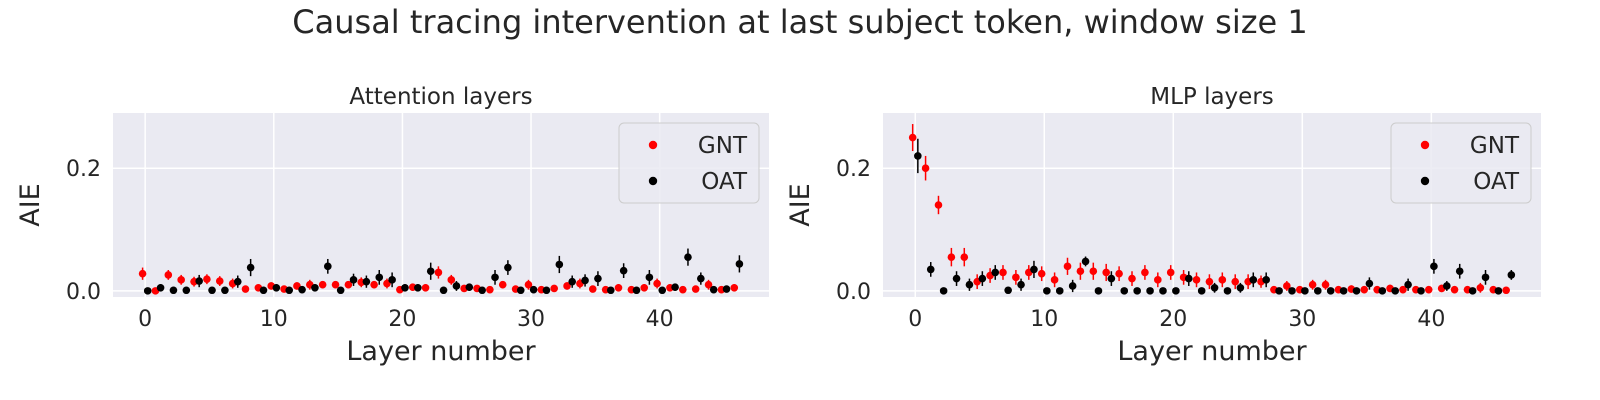  I want to click on x-tick-label: 40, so click(660, 319).